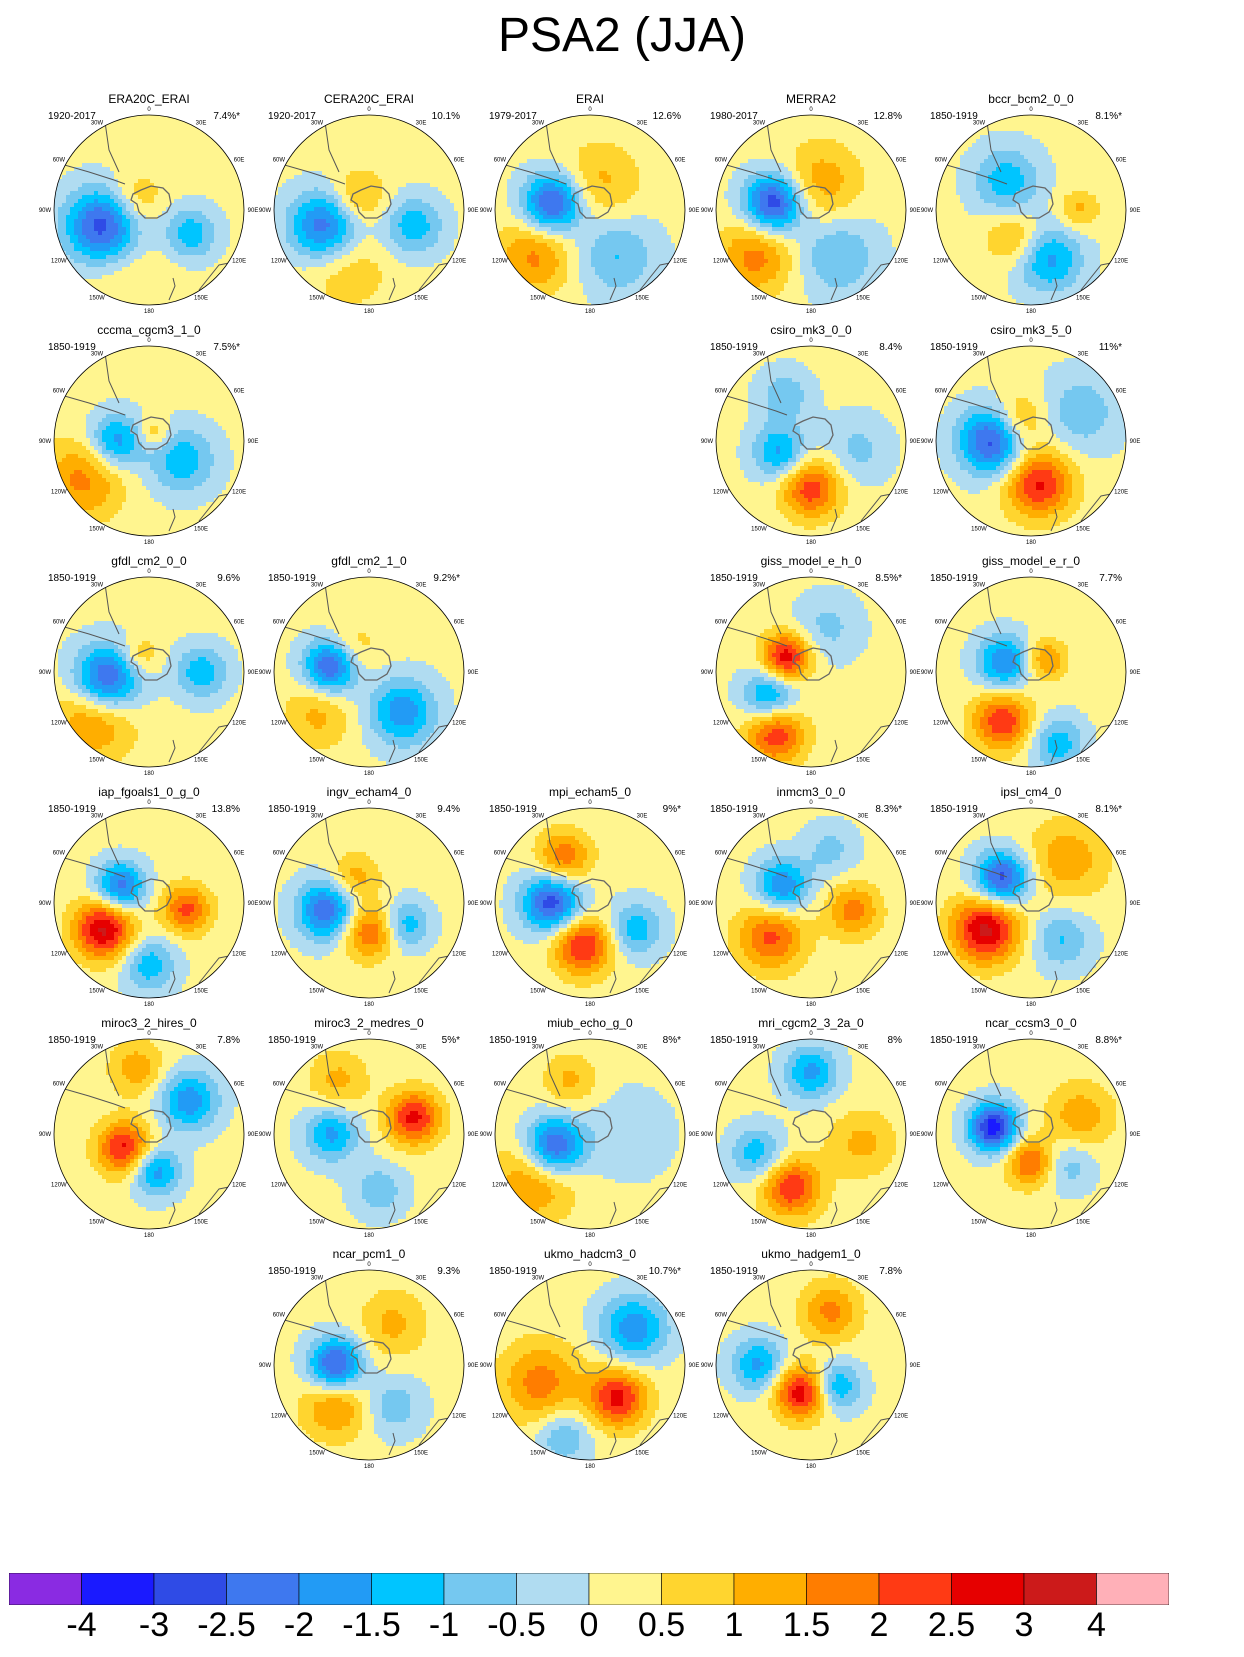 The height and width of the screenshot is (1657, 1244). I want to click on panel-variance: 7.7%, so click(1110, 578).